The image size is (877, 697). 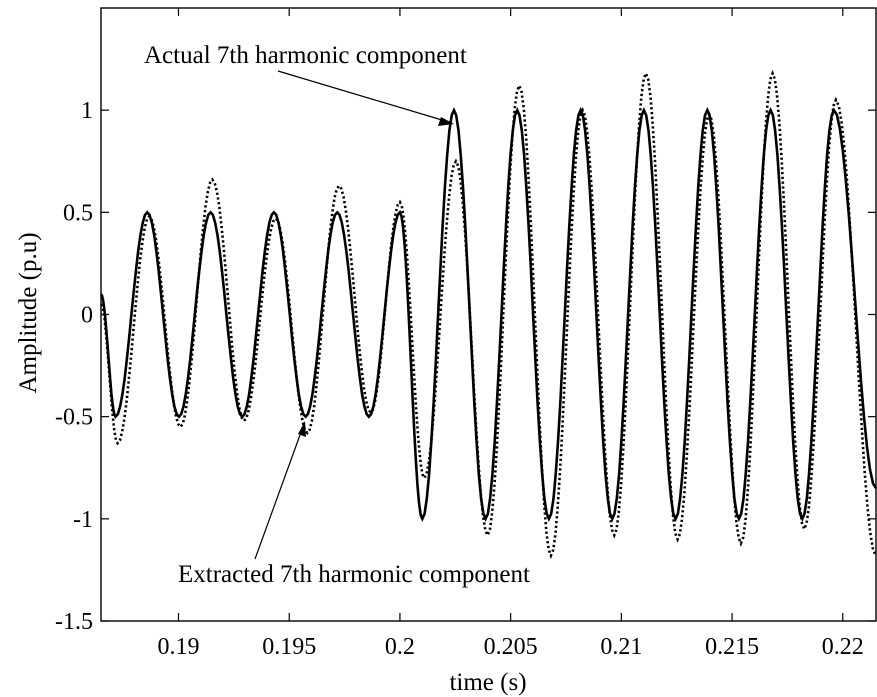 I want to click on y-tick-label: -1.5, so click(x=74, y=622).